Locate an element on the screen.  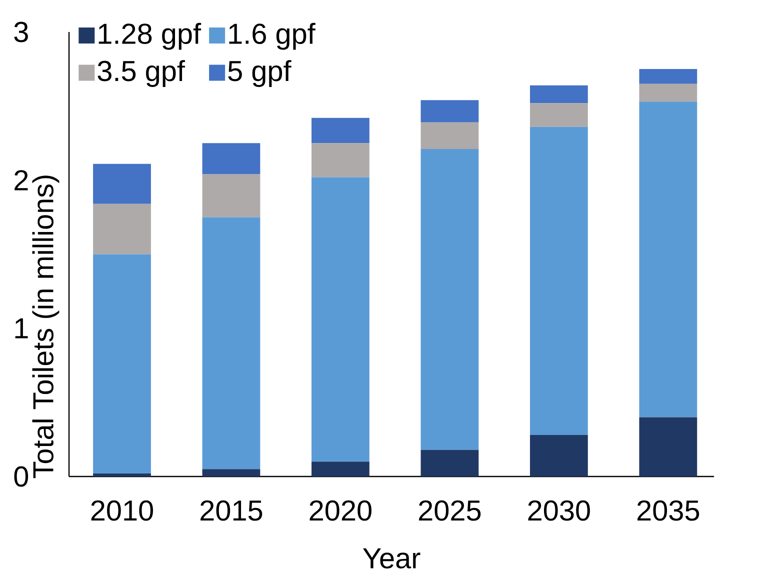
y-tick-label: 2 is located at coordinates (21, 180).